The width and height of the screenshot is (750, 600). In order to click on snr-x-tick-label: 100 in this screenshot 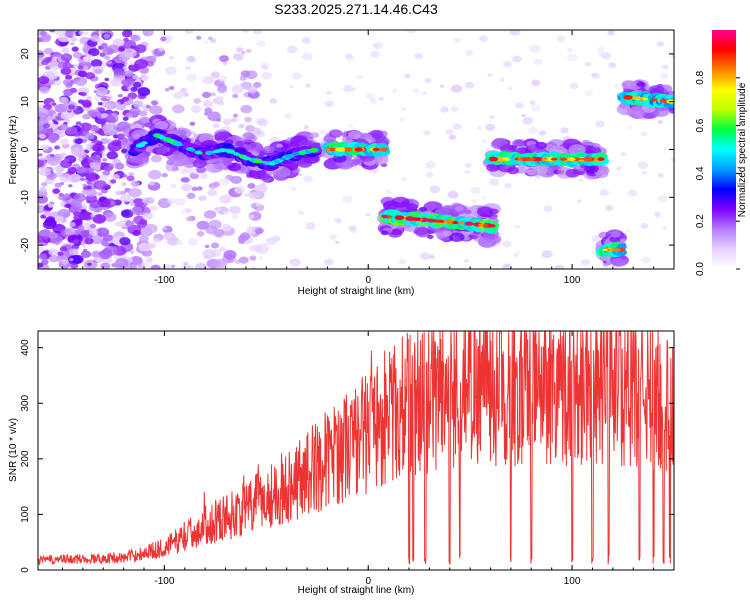, I will do `click(572, 581)`.